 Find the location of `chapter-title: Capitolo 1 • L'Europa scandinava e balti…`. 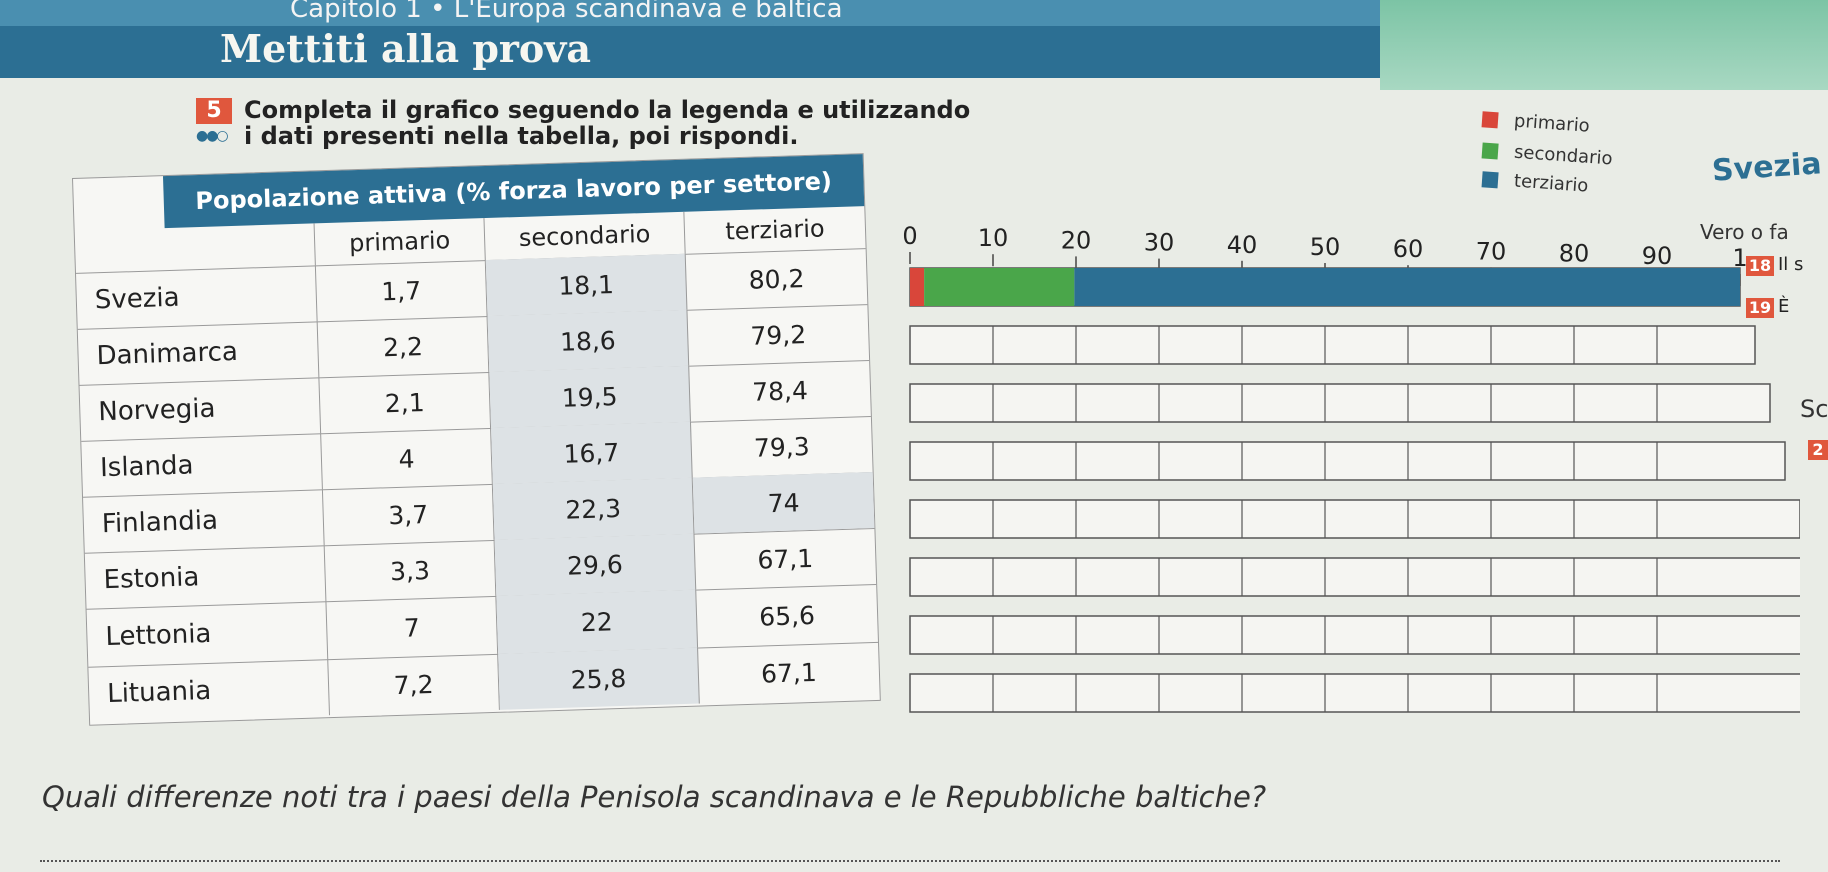

chapter-title: Capitolo 1 • L'Europa scandinava e balti… is located at coordinates (566, 12).